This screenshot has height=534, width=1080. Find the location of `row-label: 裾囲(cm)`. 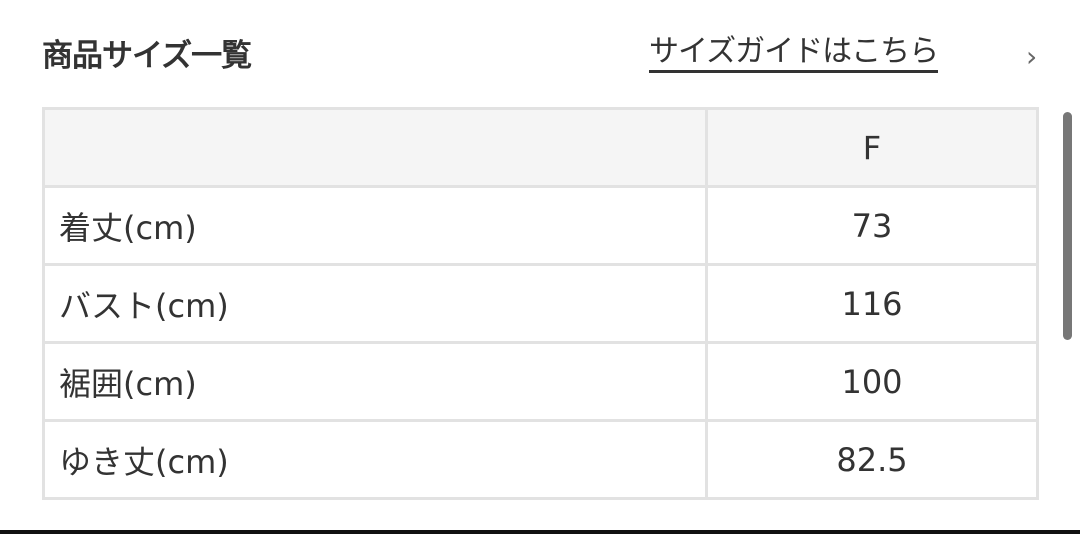

row-label: 裾囲(cm) is located at coordinates (375, 381).